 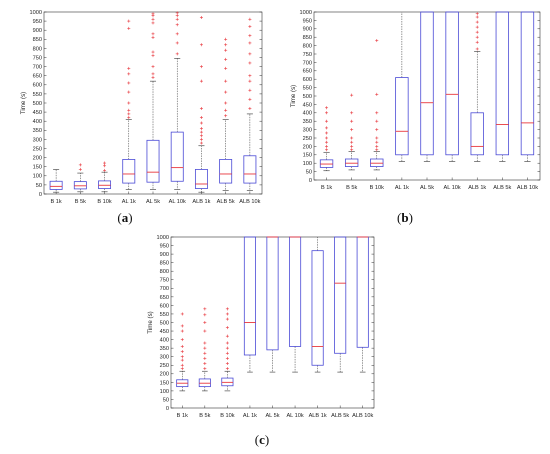 I want to click on y-tick-label: 900, so click(x=37, y=31).